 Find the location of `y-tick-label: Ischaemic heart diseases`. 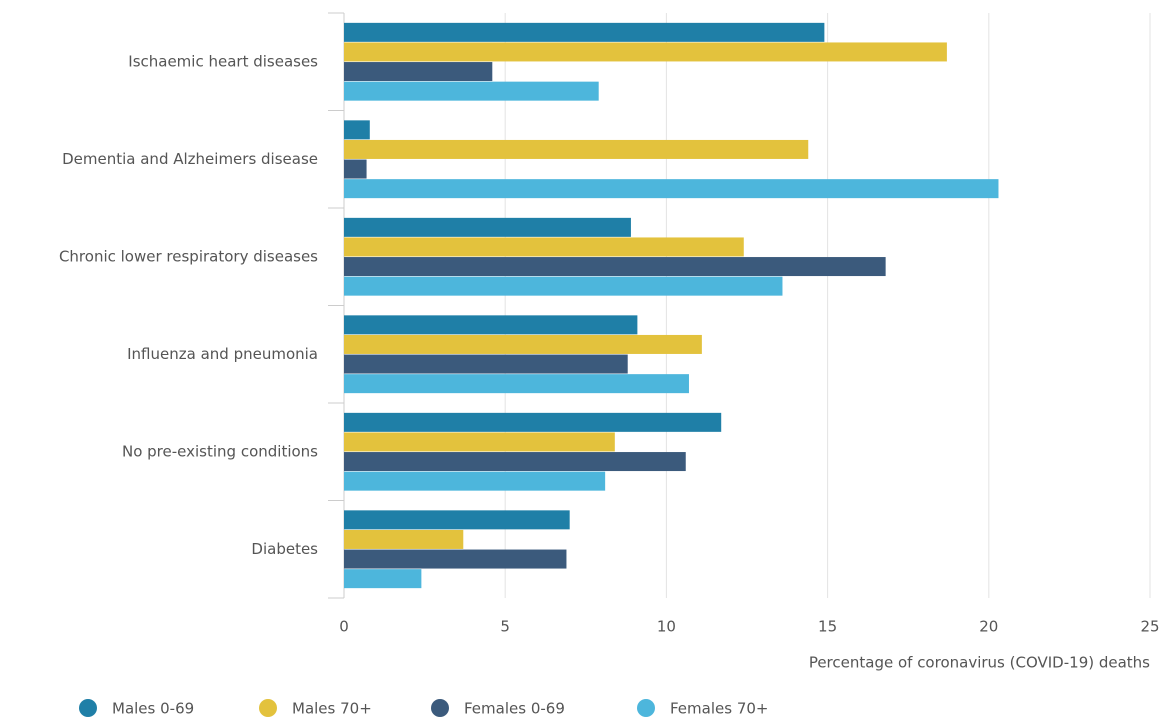

y-tick-label: Ischaemic heart diseases is located at coordinates (223, 61).